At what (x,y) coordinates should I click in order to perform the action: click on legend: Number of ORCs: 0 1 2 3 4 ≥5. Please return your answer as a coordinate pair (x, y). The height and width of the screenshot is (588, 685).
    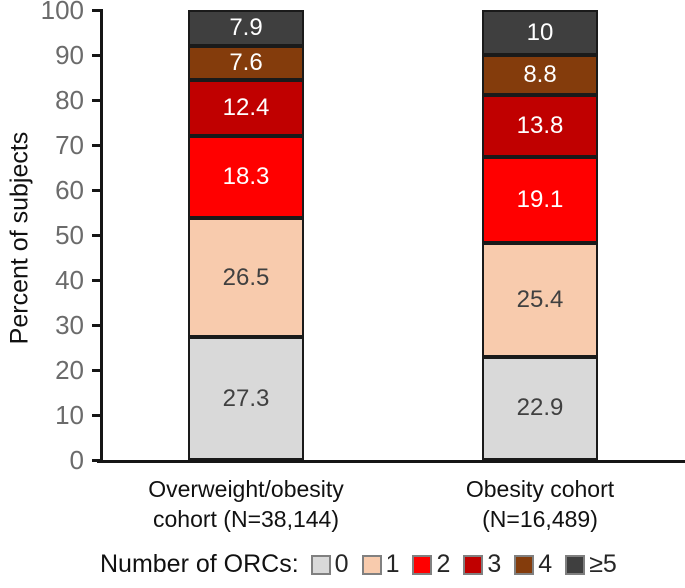
    Looking at the image, I should click on (365, 564).